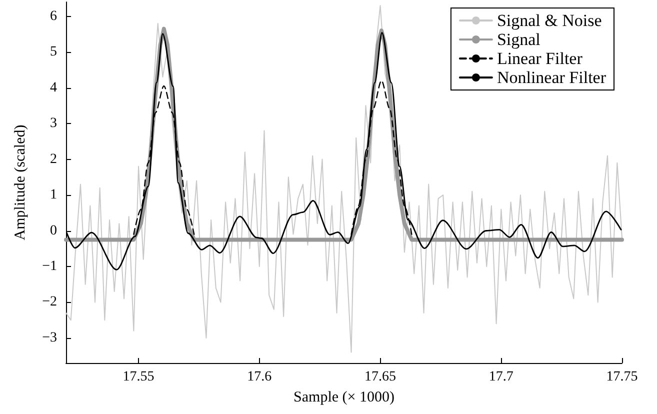 The width and height of the screenshot is (657, 414). Describe the element at coordinates (380, 377) in the screenshot. I see `x-tick-label: 17.65` at that location.